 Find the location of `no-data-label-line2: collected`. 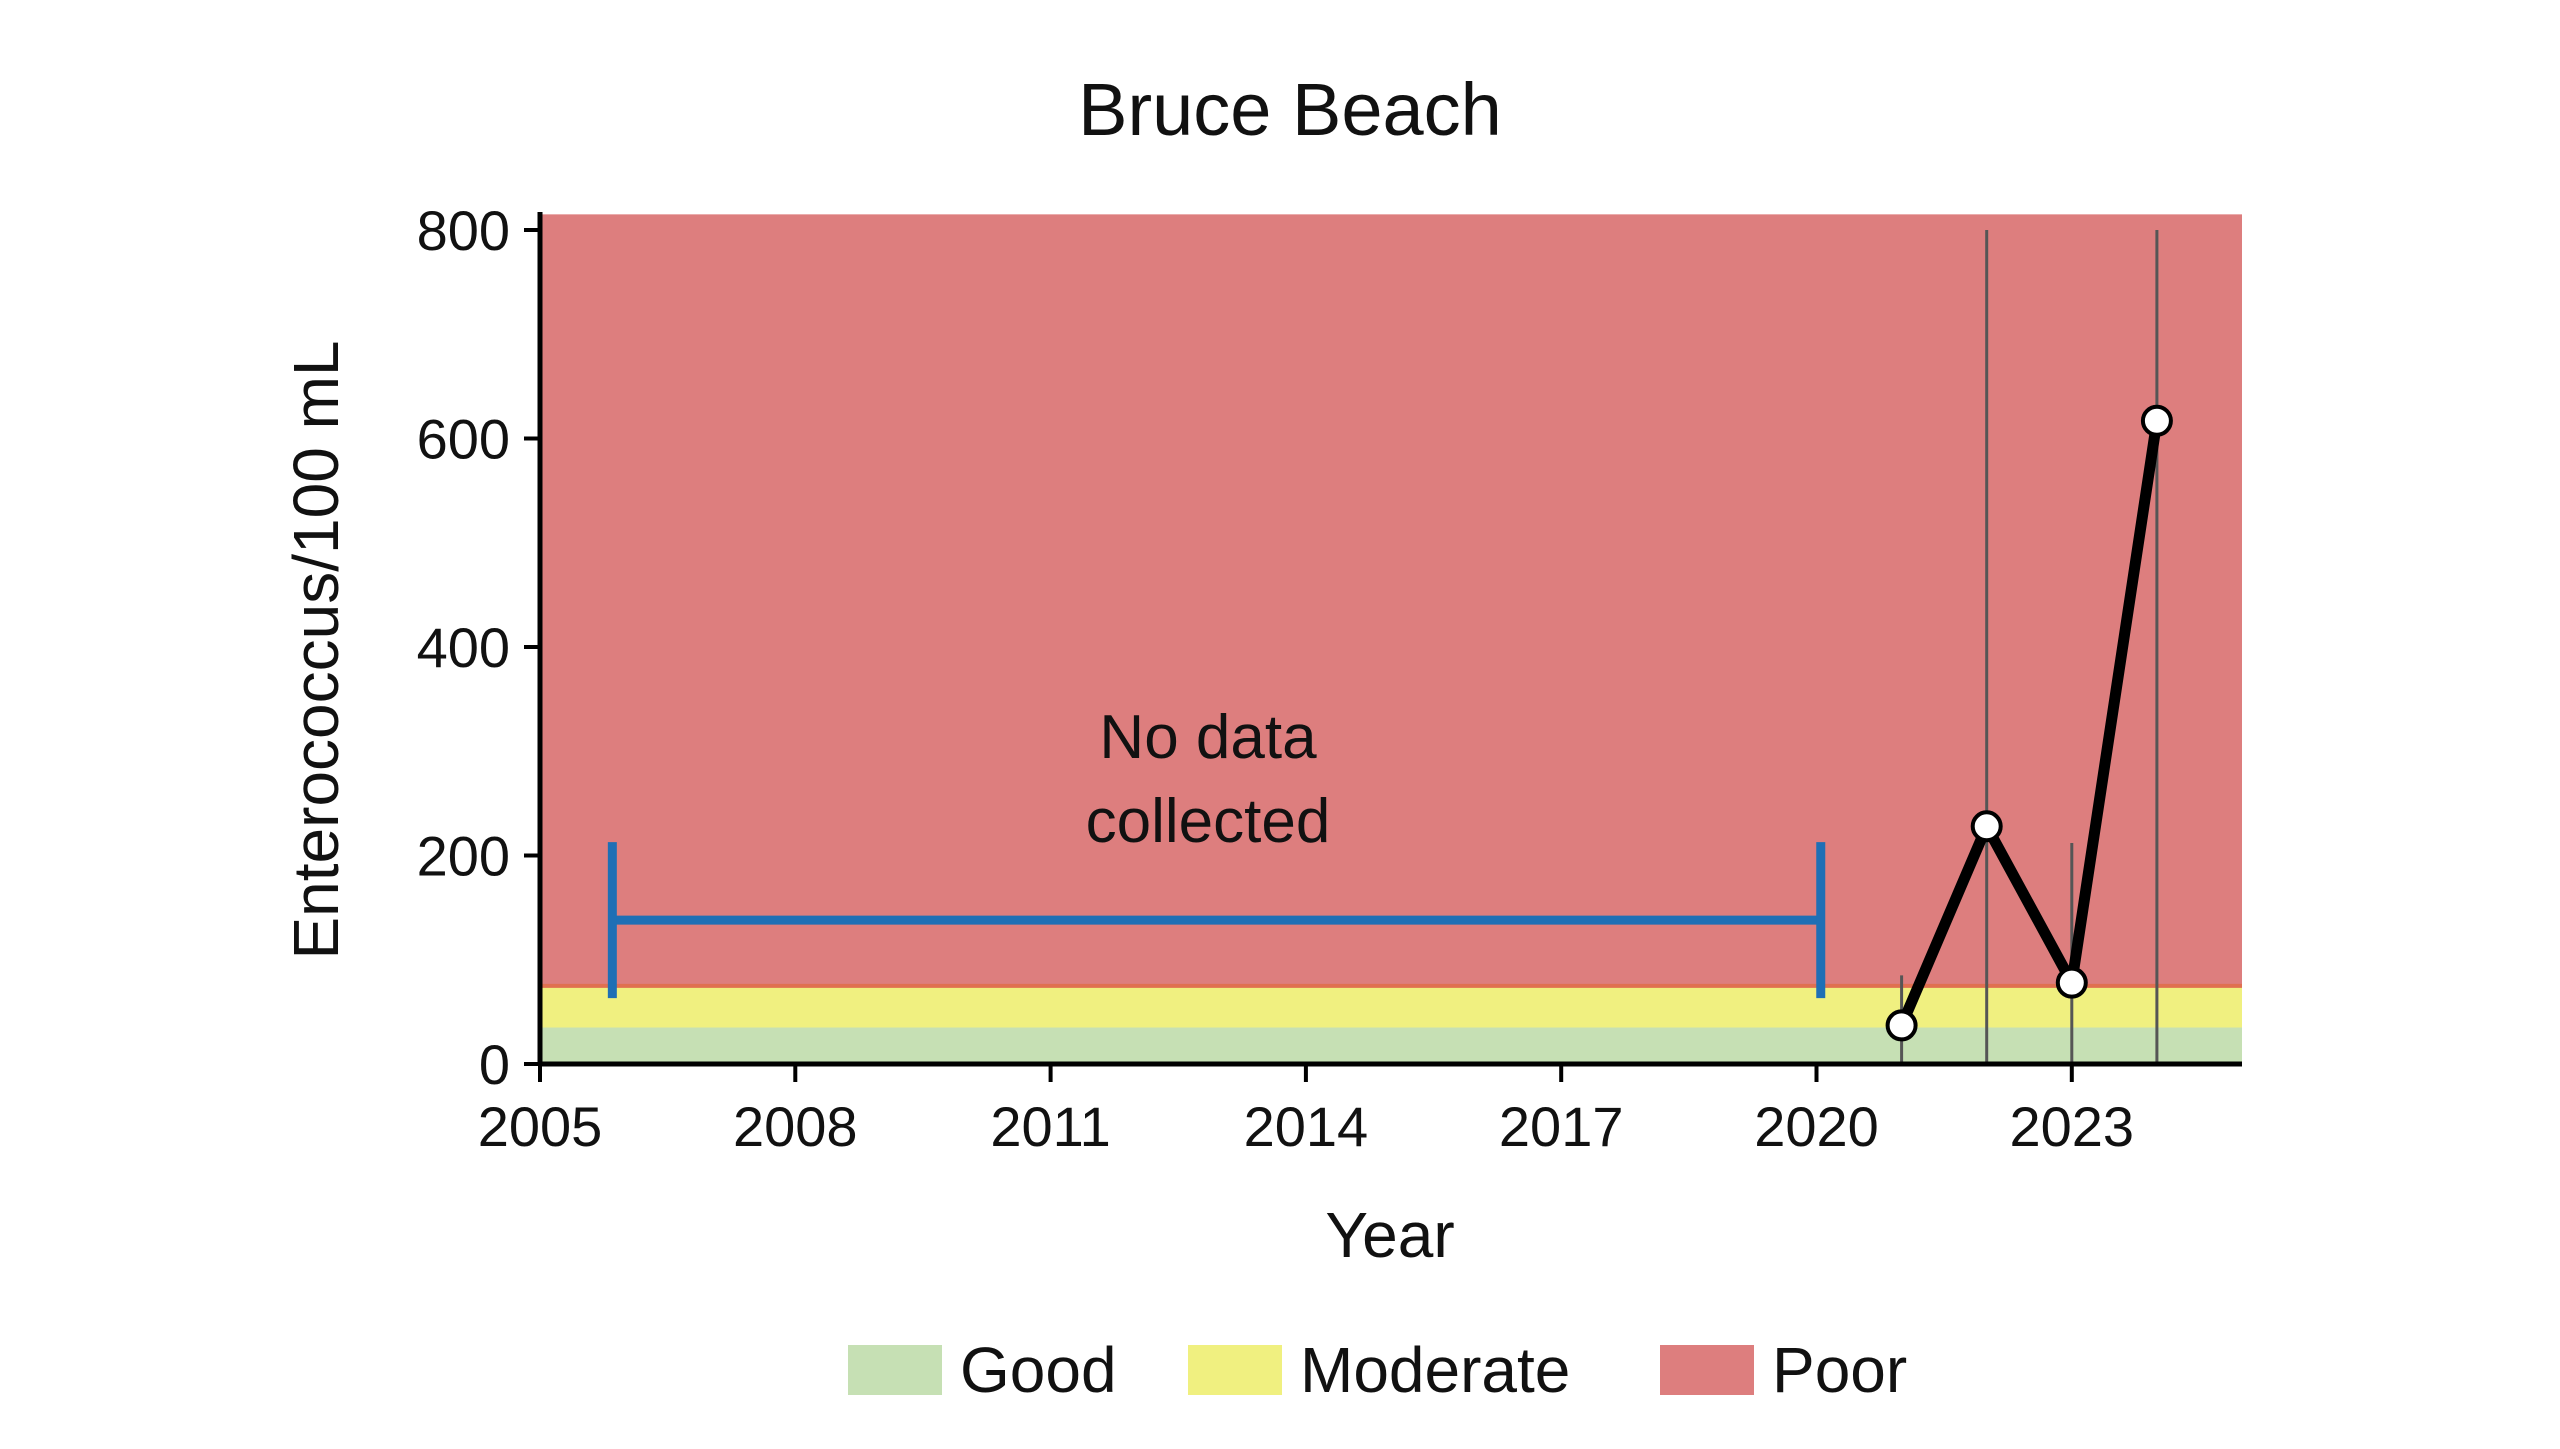

no-data-label-line2: collected is located at coordinates (1208, 821).